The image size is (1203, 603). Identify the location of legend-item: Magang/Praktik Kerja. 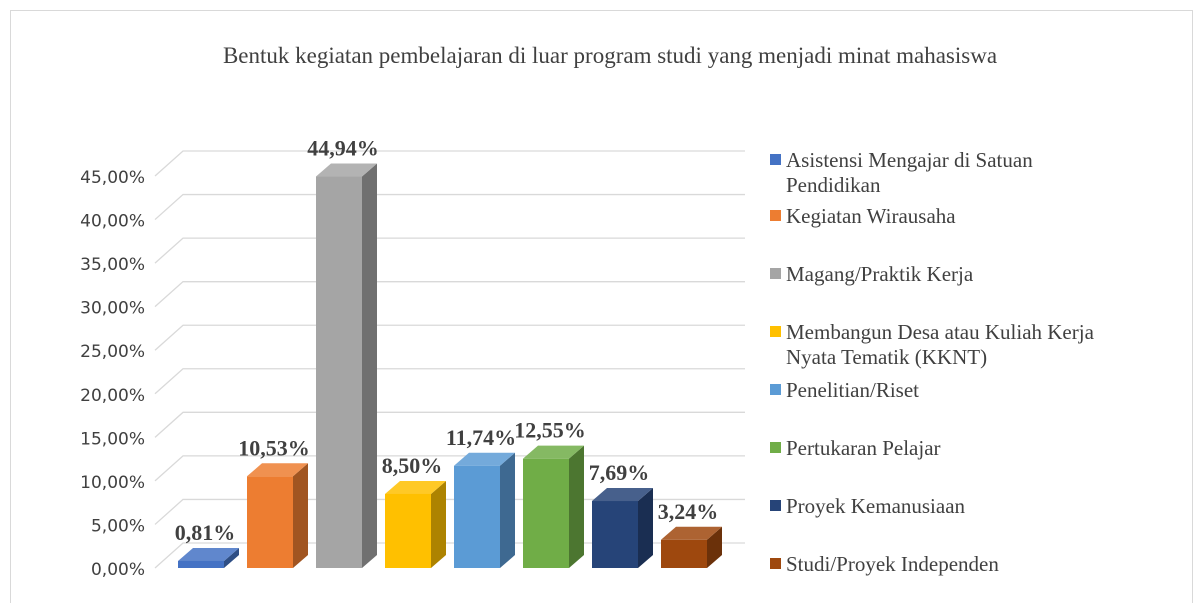
(943, 274).